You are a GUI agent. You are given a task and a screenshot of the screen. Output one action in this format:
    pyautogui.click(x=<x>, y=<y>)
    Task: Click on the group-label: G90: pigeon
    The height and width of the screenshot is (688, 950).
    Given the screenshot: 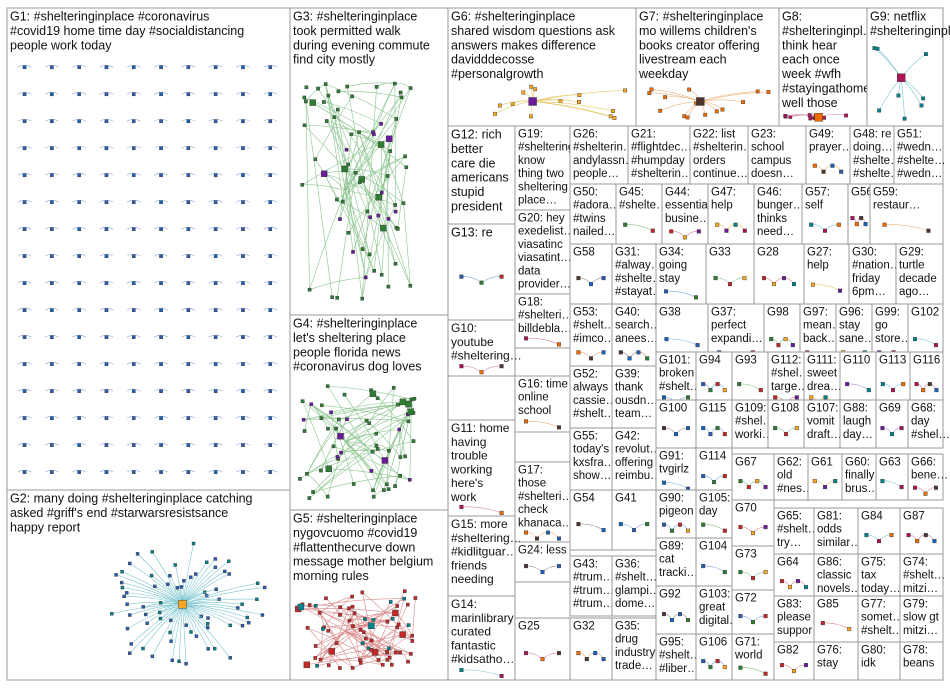 What is the action you would take?
    pyautogui.click(x=676, y=505)
    